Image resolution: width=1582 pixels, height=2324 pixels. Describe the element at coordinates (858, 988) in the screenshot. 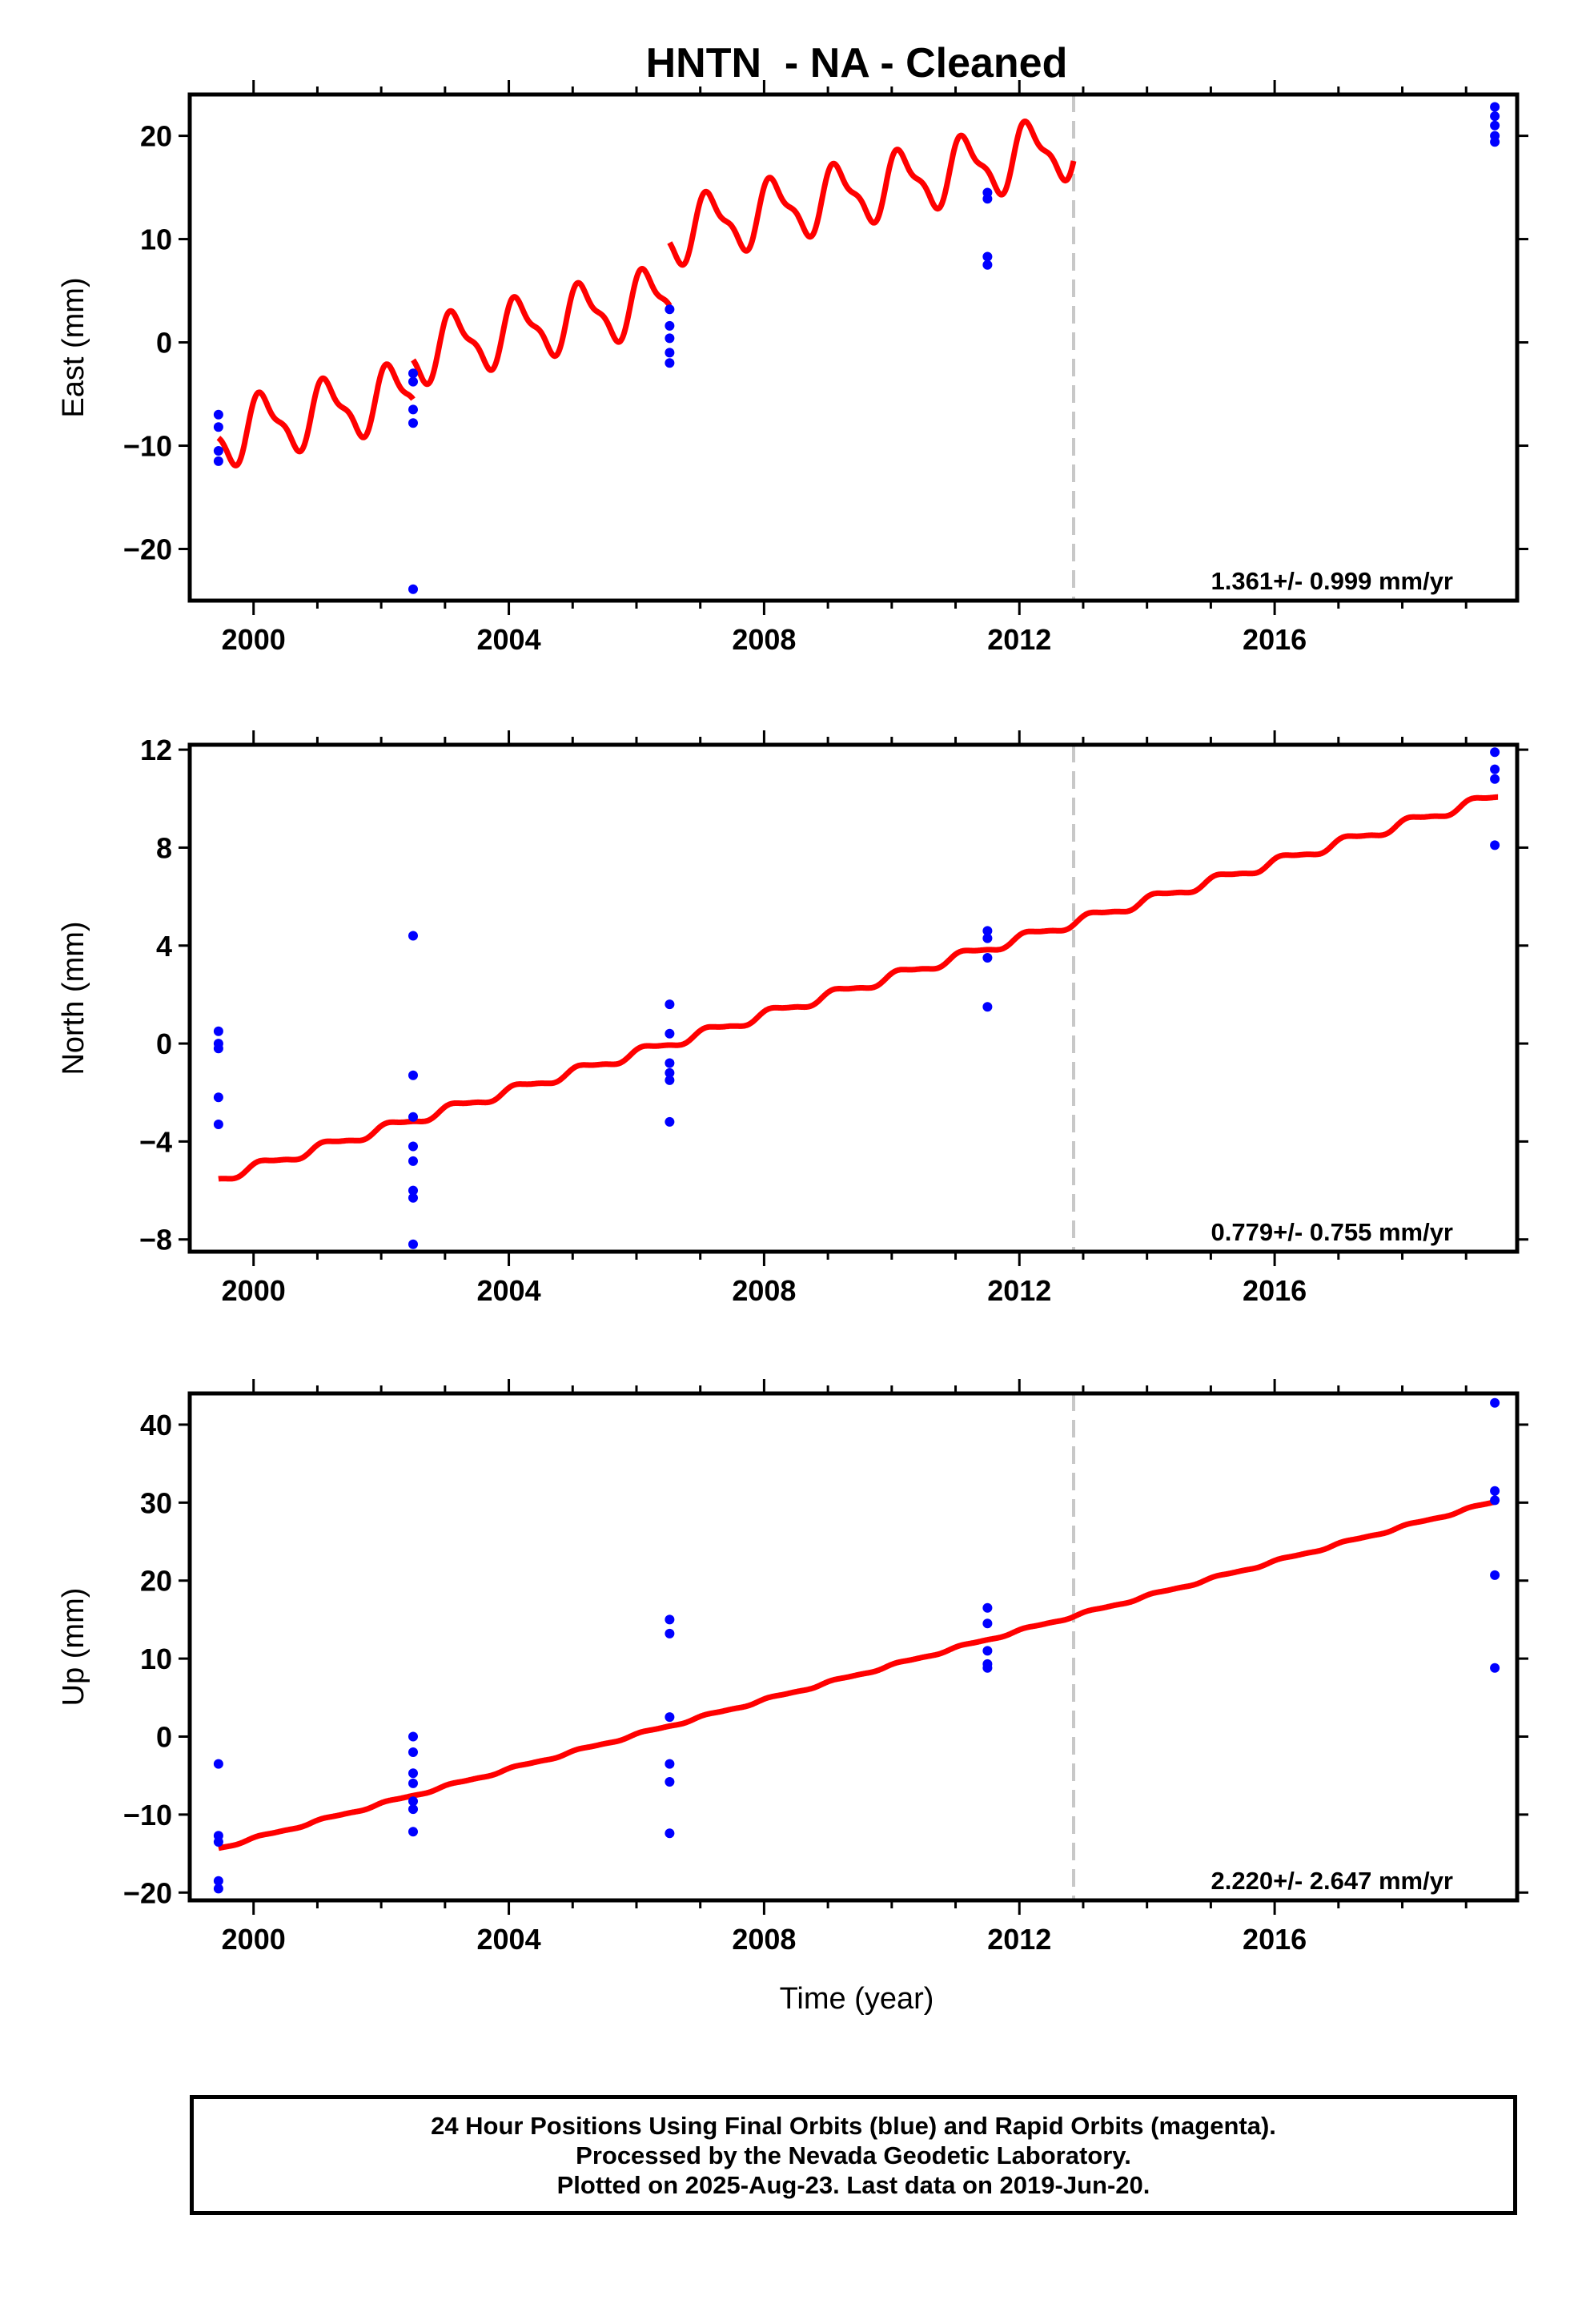

I see `north-model-line` at that location.